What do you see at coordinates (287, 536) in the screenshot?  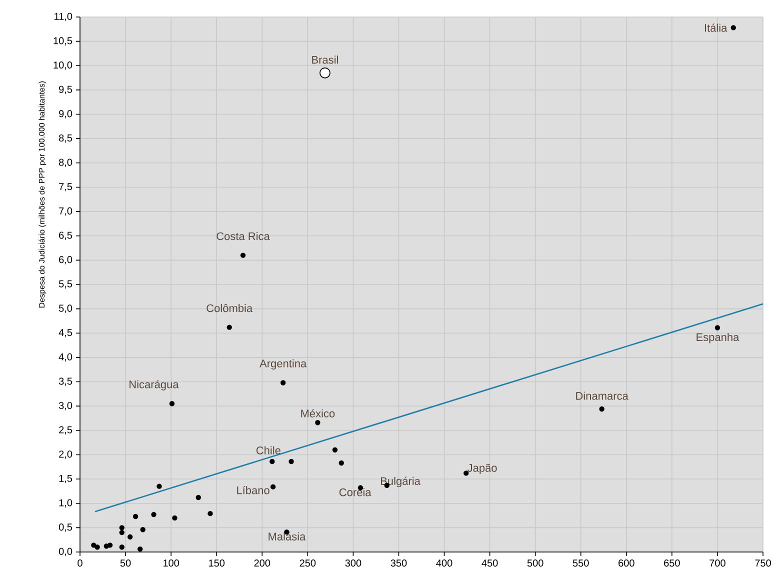 I see `annotation: Malásia` at bounding box center [287, 536].